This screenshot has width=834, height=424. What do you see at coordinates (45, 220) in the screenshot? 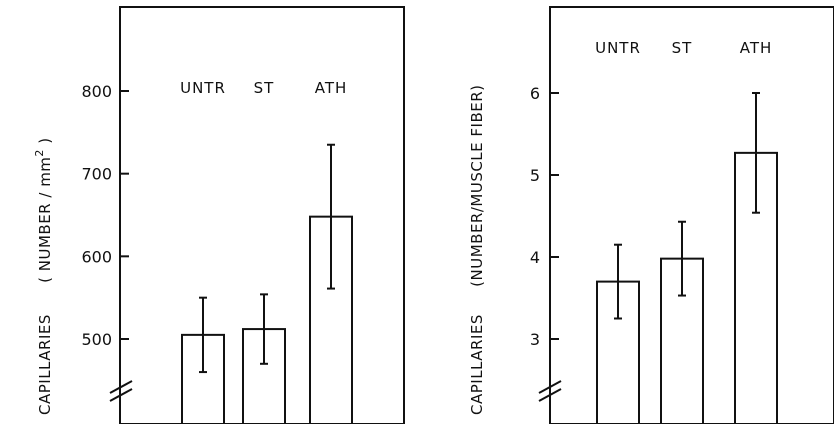
I see `y-axis-title-units: ( NUMBER / mm` at bounding box center [45, 220].